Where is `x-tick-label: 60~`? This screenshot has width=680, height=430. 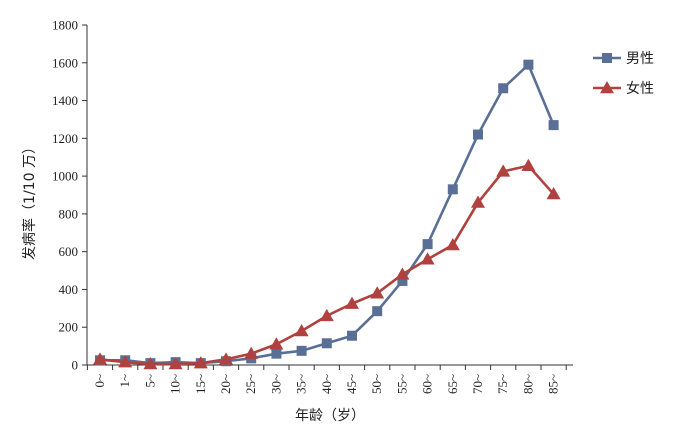
x-tick-label: 60~ is located at coordinates (427, 384).